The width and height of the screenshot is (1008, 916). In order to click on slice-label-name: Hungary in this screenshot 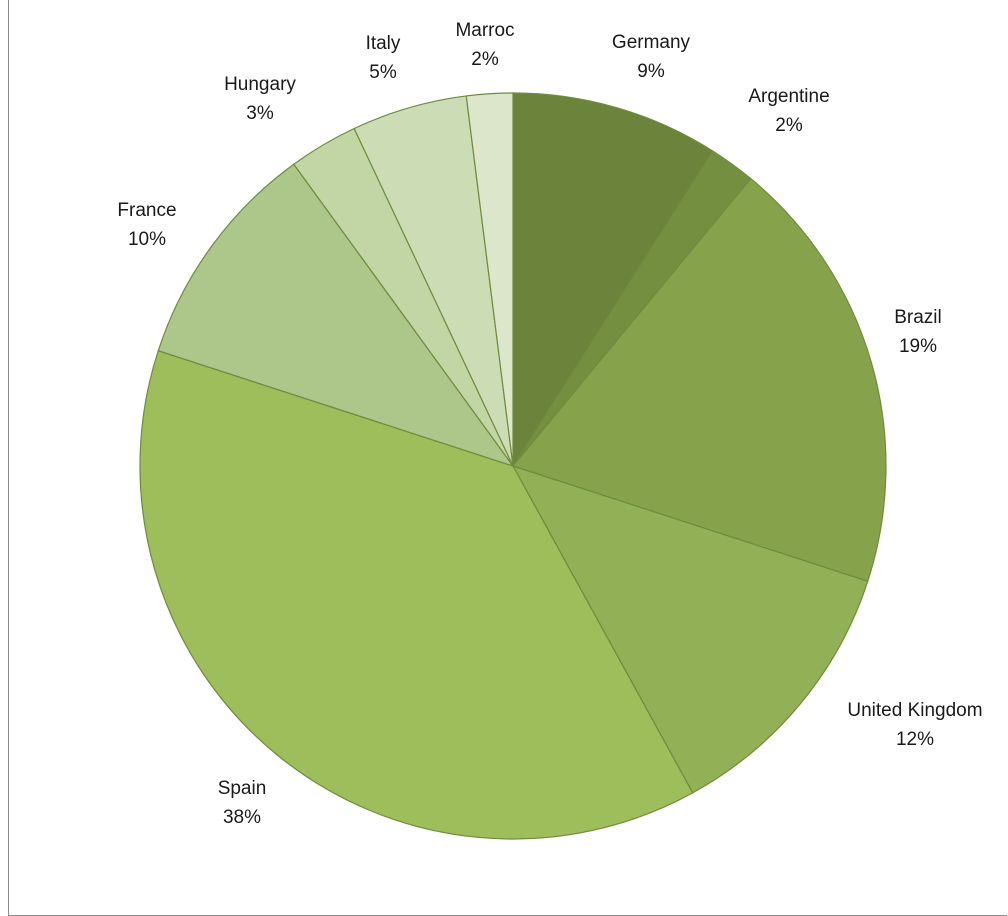, I will do `click(260, 84)`.